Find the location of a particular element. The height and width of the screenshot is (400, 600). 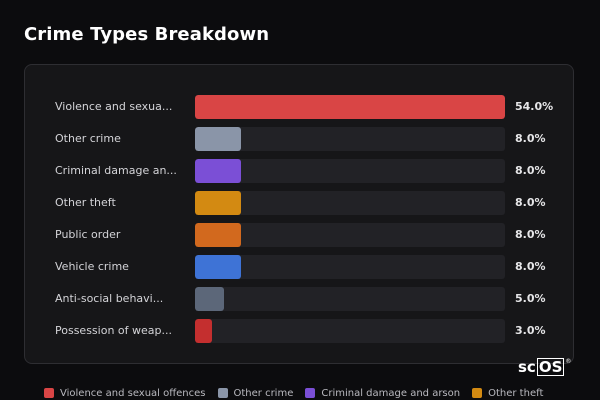

bar-row: Public order 8.0% is located at coordinates (299, 235).